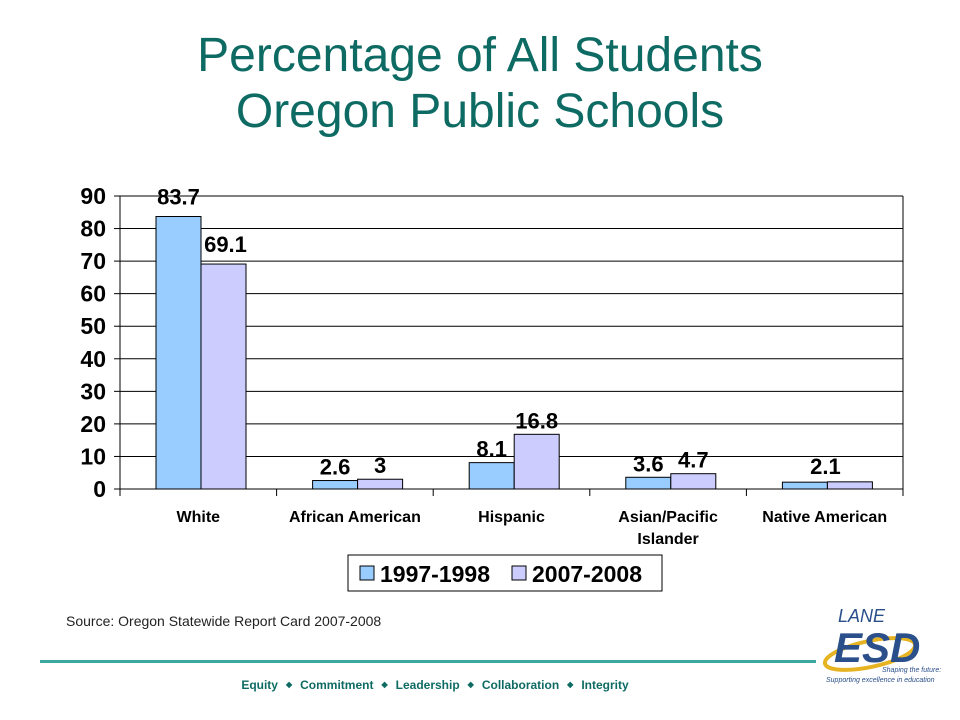 The width and height of the screenshot is (960, 720). I want to click on y-tick-label: 50, so click(93, 326).